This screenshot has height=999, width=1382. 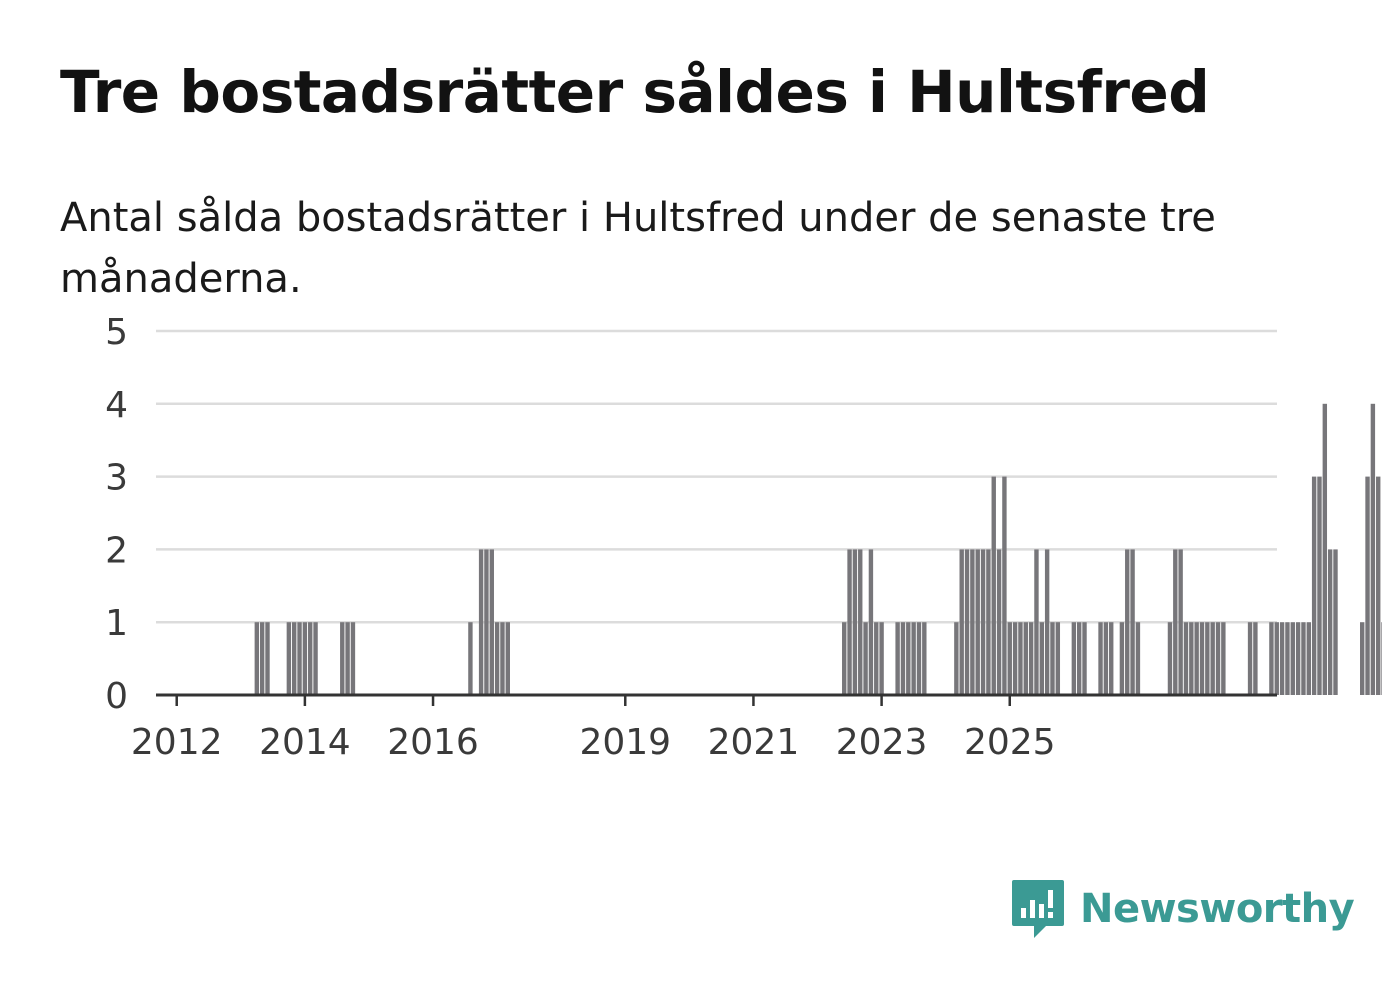 What do you see at coordinates (116, 623) in the screenshot?
I see `y-tick-label: 1` at bounding box center [116, 623].